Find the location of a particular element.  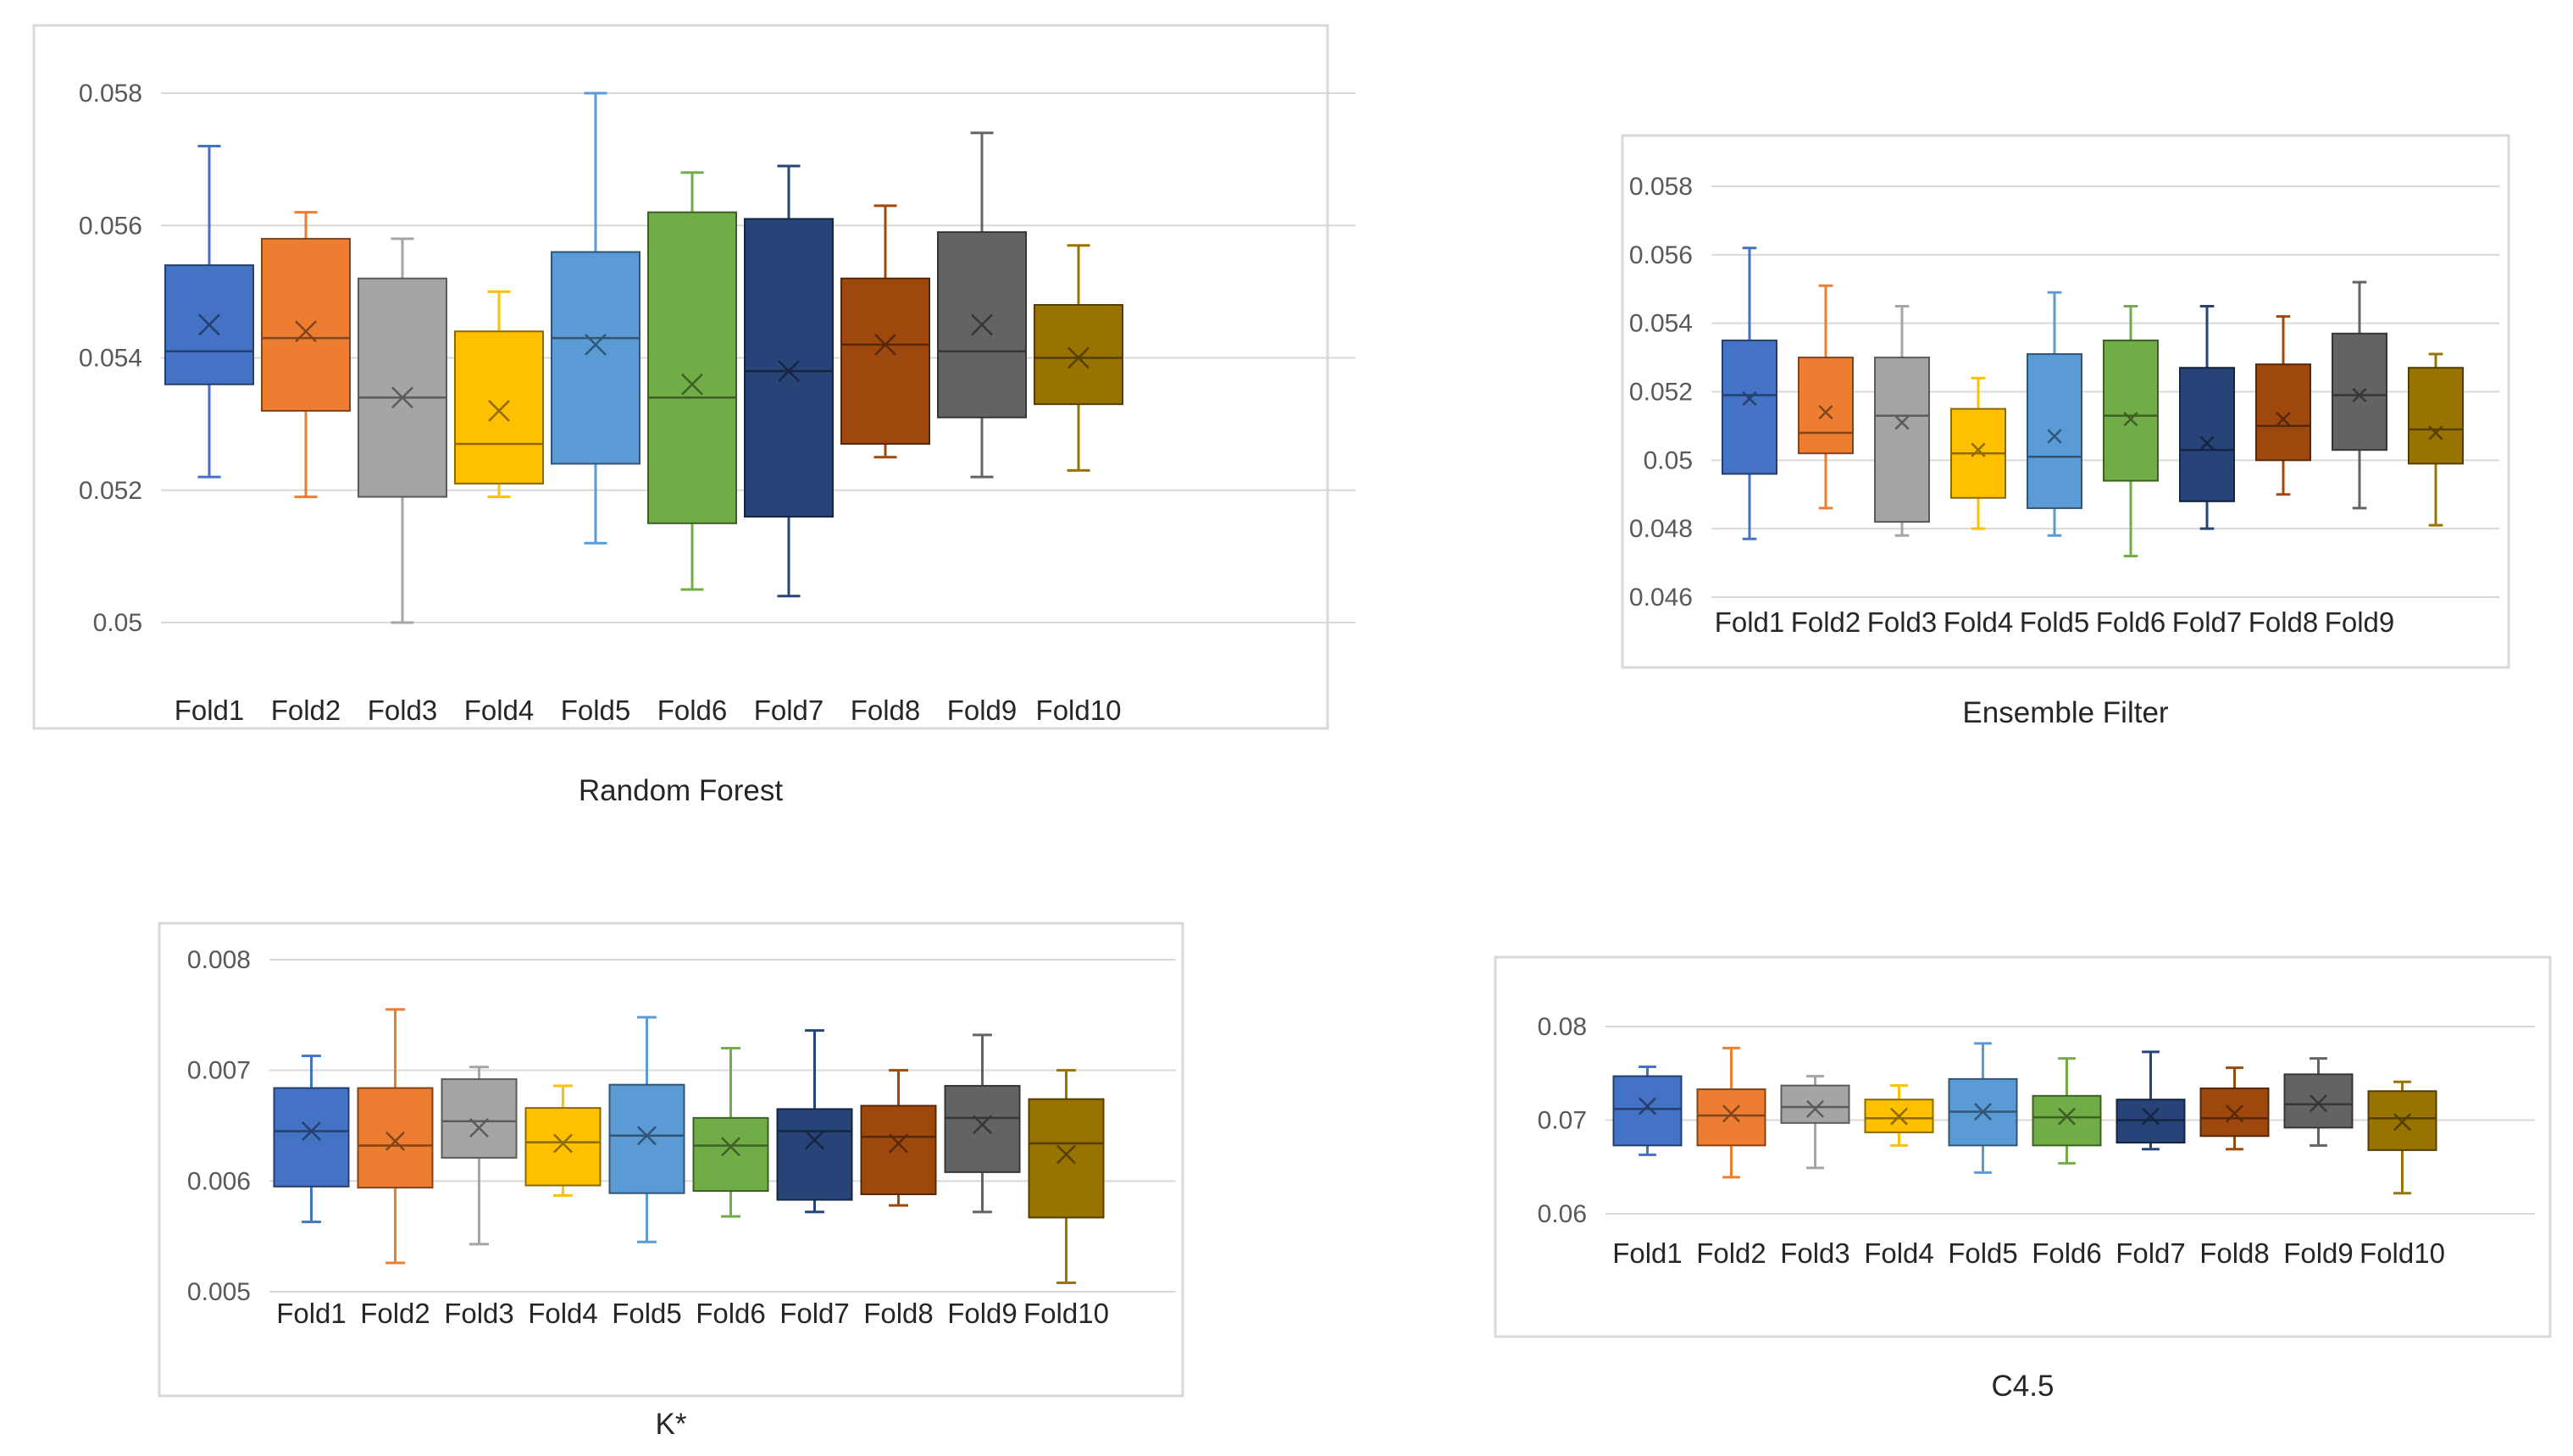

y-tick-label: 0.052 is located at coordinates (1661, 393).